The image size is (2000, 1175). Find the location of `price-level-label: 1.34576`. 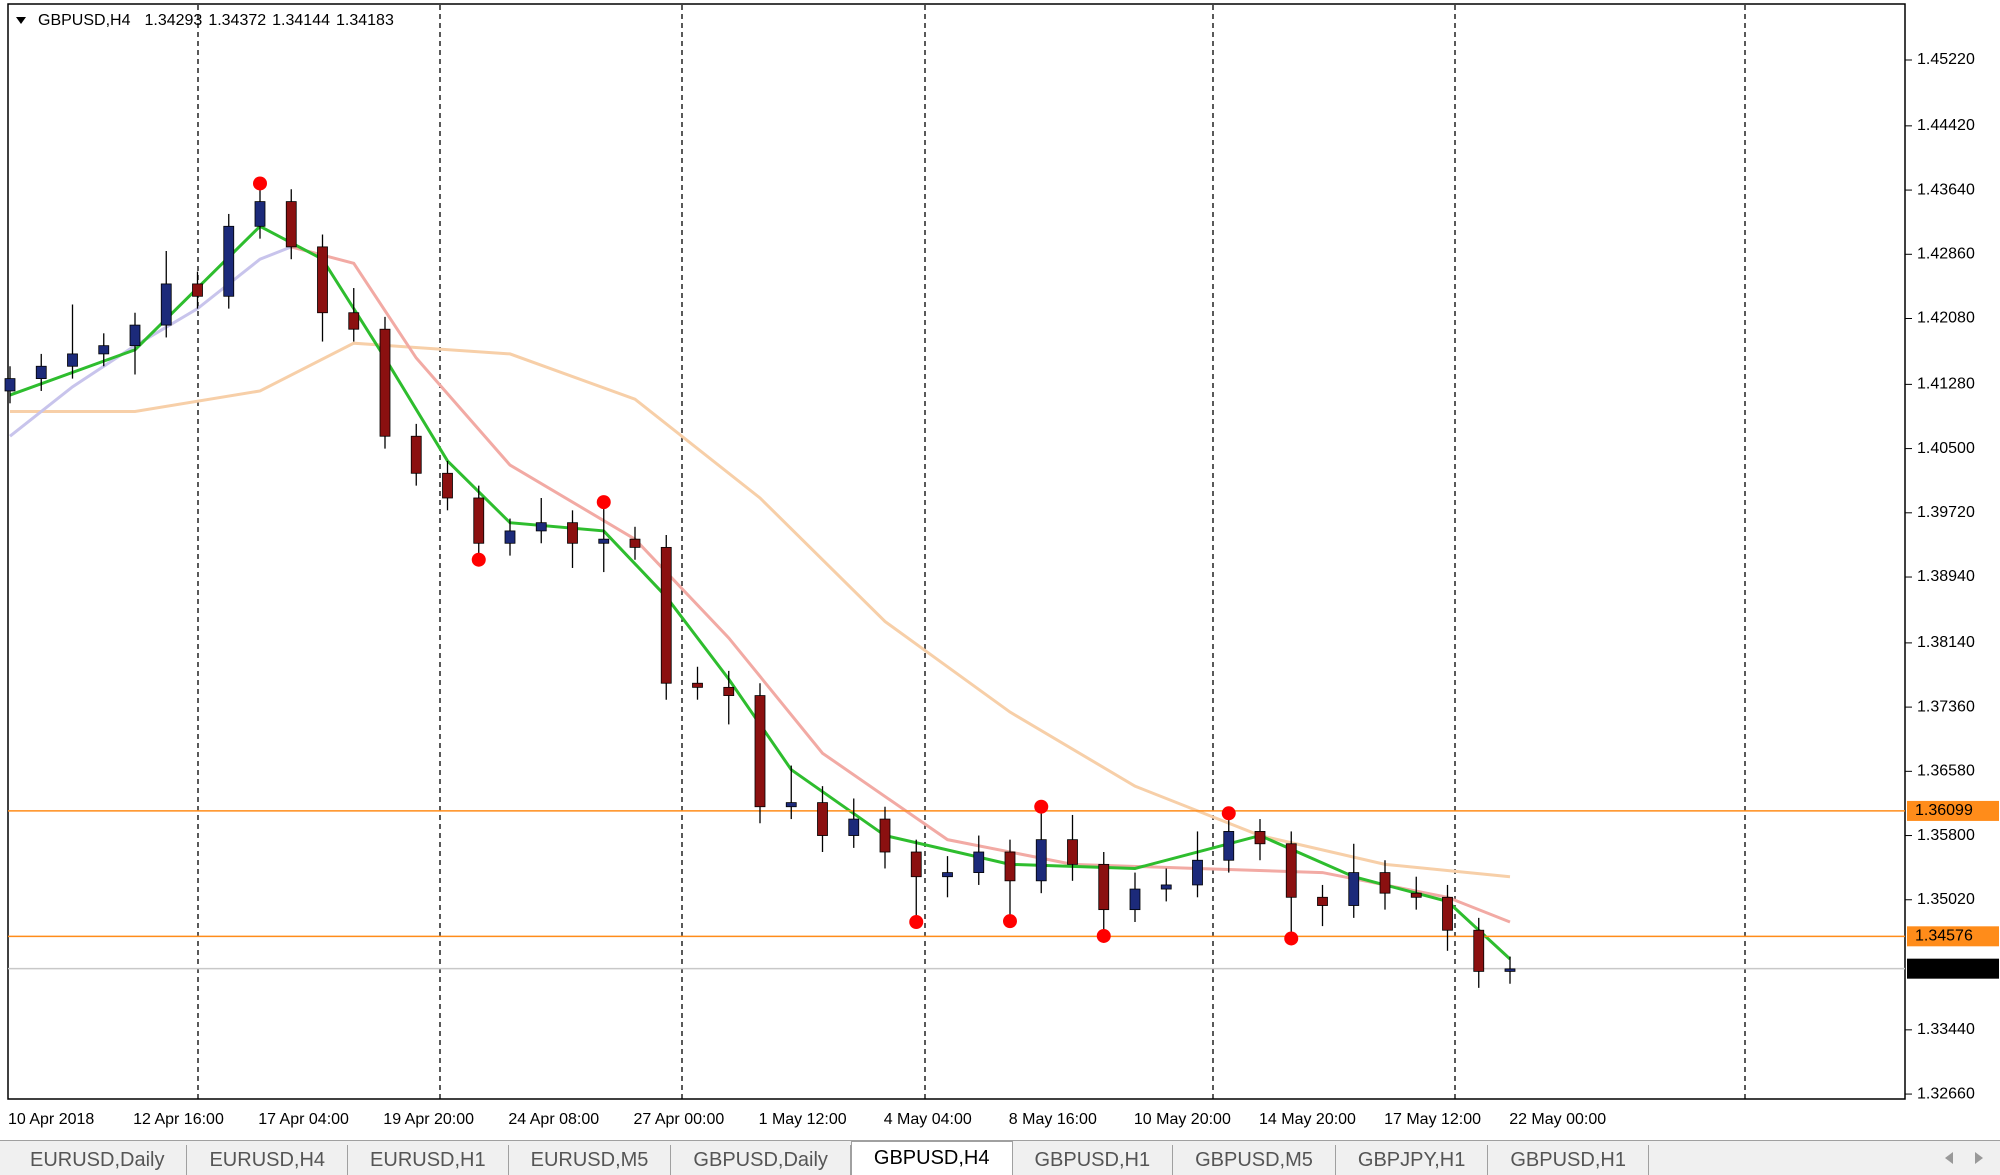

price-level-label: 1.34576 is located at coordinates (1944, 936).